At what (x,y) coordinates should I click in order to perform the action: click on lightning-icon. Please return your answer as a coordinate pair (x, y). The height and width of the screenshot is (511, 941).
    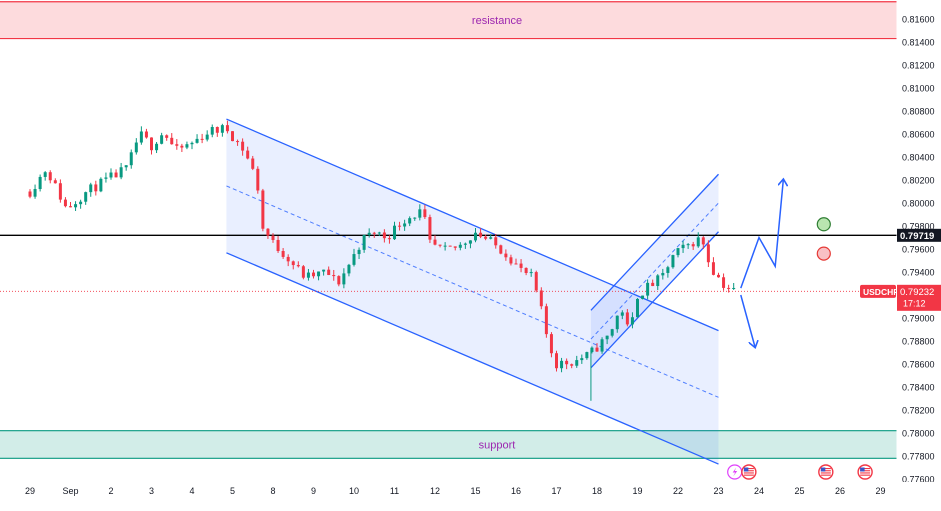
    Looking at the image, I should click on (735, 472).